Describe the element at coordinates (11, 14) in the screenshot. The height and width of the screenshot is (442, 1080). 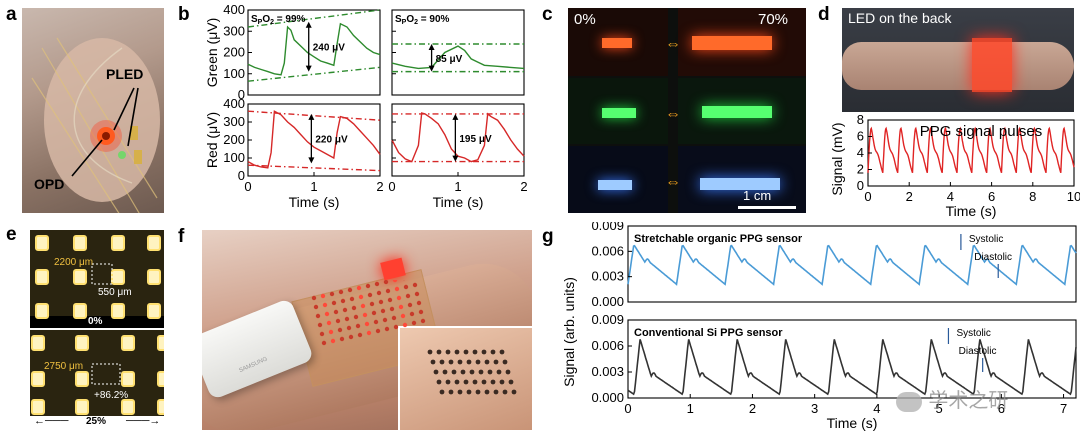
I see `panel-label-a: a` at that location.